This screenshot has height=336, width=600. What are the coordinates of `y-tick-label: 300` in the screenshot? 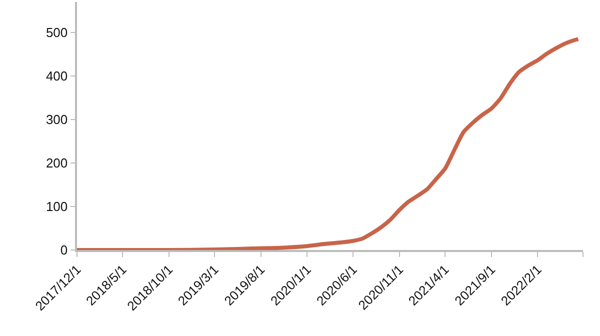 It's located at (57, 120).